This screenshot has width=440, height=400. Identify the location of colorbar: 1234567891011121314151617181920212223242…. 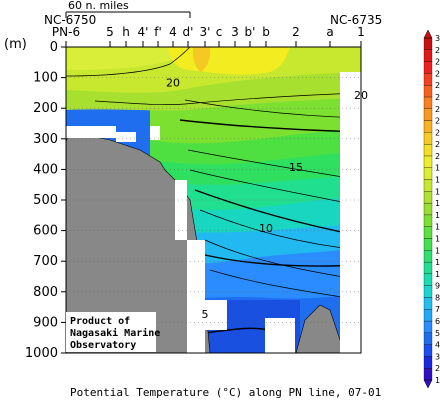
(431, 209).